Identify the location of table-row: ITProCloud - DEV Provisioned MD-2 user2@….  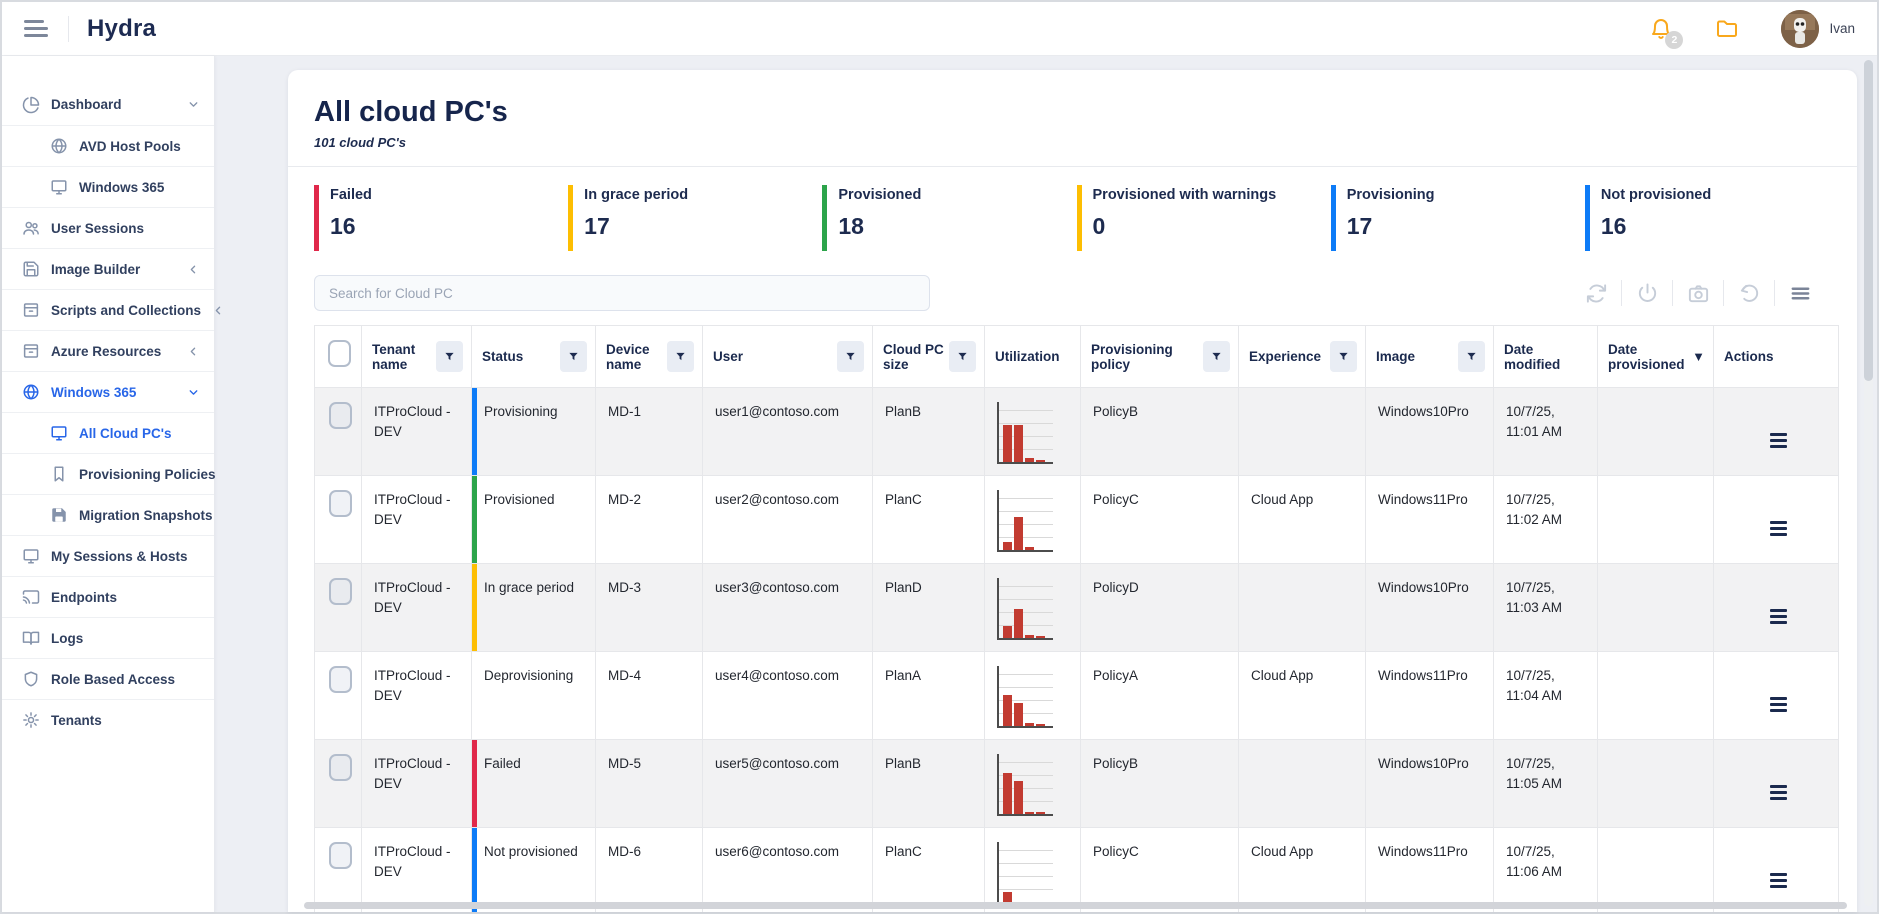
(1076, 519).